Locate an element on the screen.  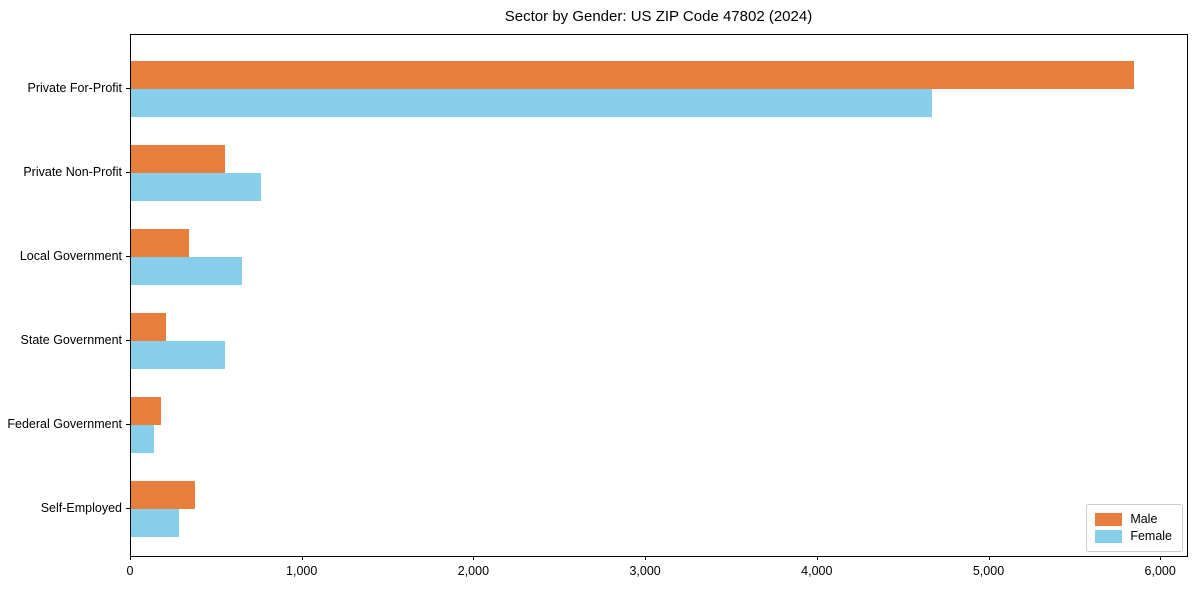
bar-female-state-government is located at coordinates (178, 355).